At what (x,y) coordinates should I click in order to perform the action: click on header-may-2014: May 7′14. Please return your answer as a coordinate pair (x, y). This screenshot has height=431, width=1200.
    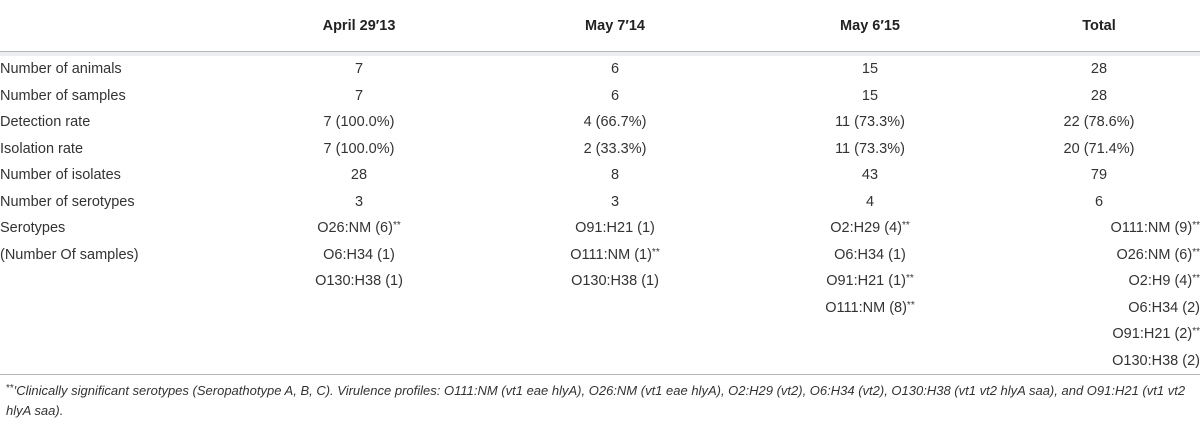
    Looking at the image, I should click on (615, 26).